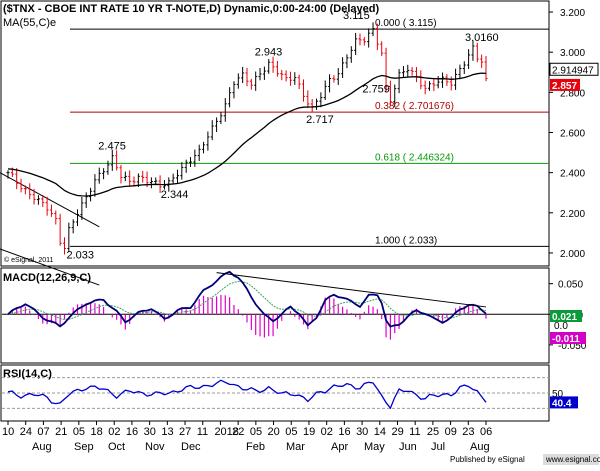  Describe the element at coordinates (8, 432) in the screenshot. I see `x-day-label: 10` at that location.